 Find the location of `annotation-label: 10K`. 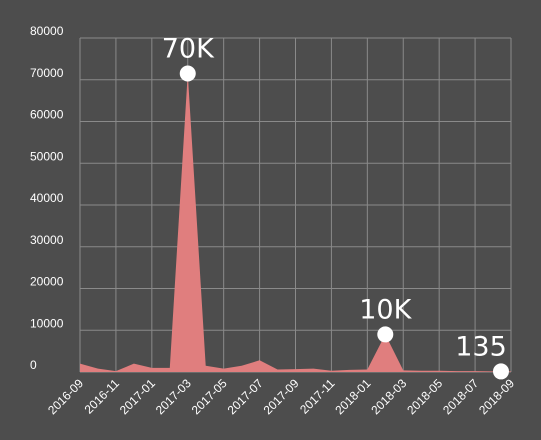

annotation-label: 10K is located at coordinates (385, 309).